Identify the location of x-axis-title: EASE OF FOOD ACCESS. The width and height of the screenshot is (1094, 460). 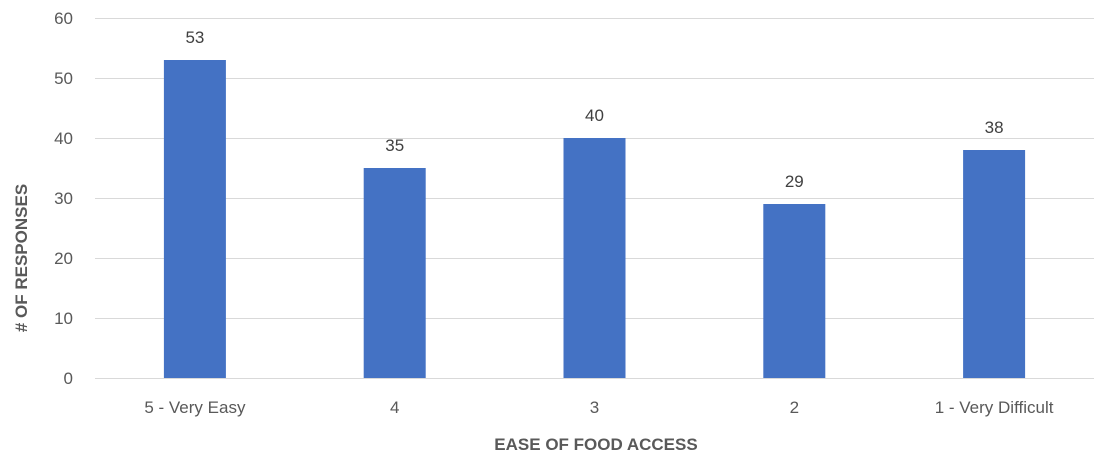
(595, 444).